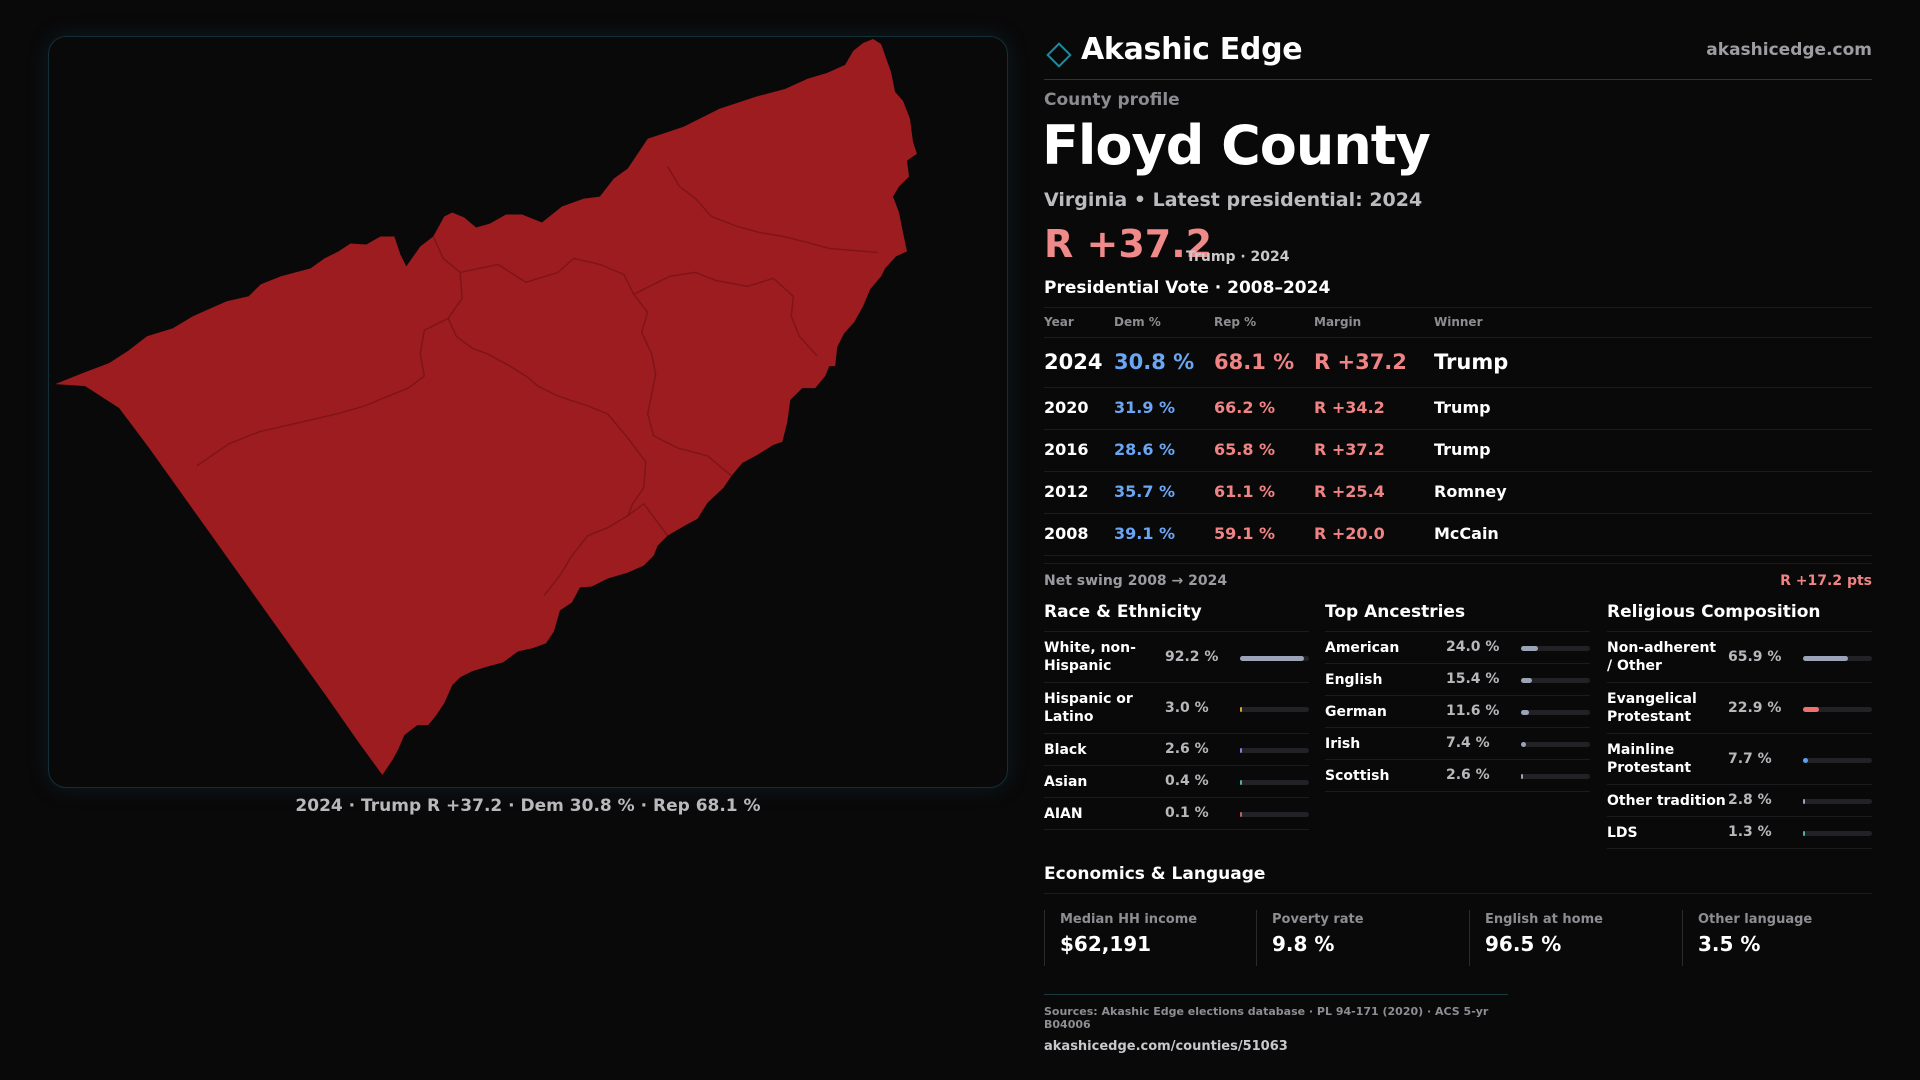 This screenshot has height=1080, width=1920. What do you see at coordinates (1088, 708) in the screenshot?
I see `item-label: Hispanic or Latino` at bounding box center [1088, 708].